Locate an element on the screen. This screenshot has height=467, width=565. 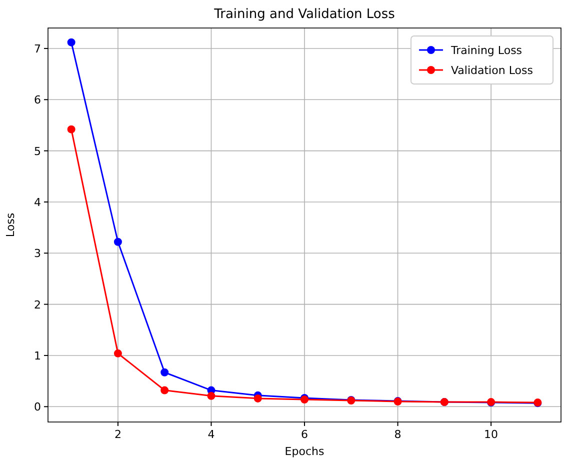
y-axis-title: Loss is located at coordinates (10, 225).